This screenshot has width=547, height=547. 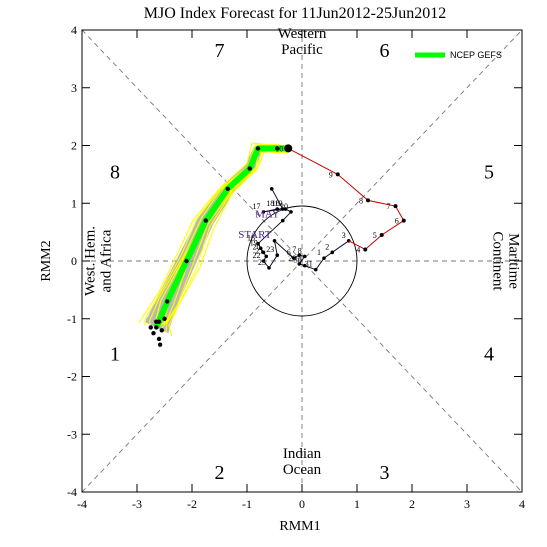 I want to click on forecast-point-label-5: 7, so click(x=389, y=206).